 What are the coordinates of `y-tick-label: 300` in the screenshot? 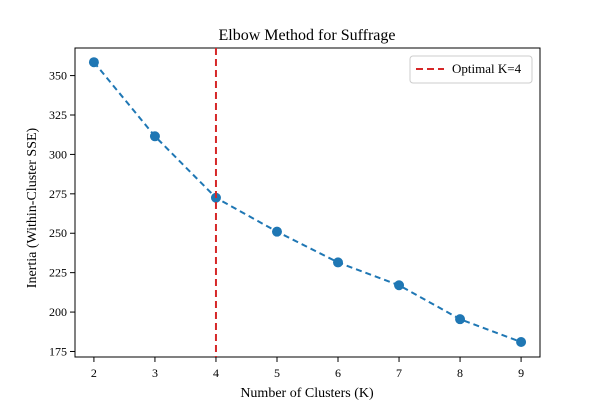 It's located at (58, 154).